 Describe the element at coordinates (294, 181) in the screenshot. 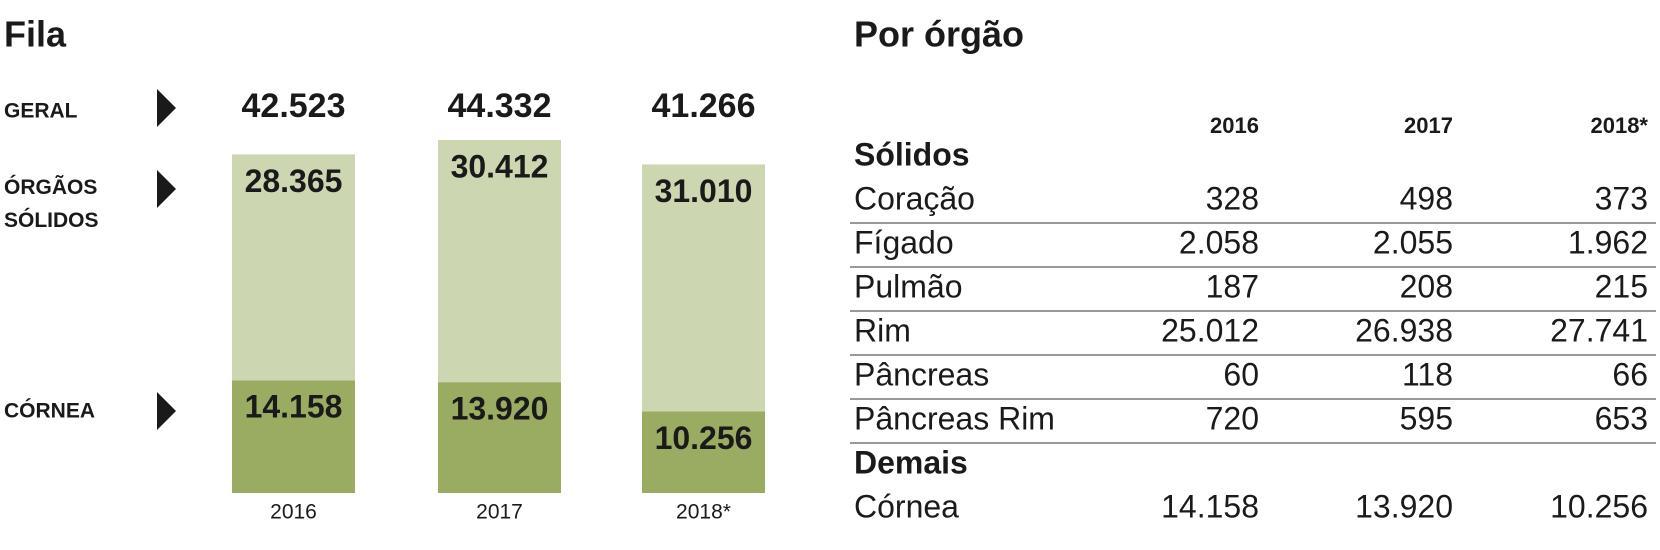

I see `value-label: 28.365` at that location.